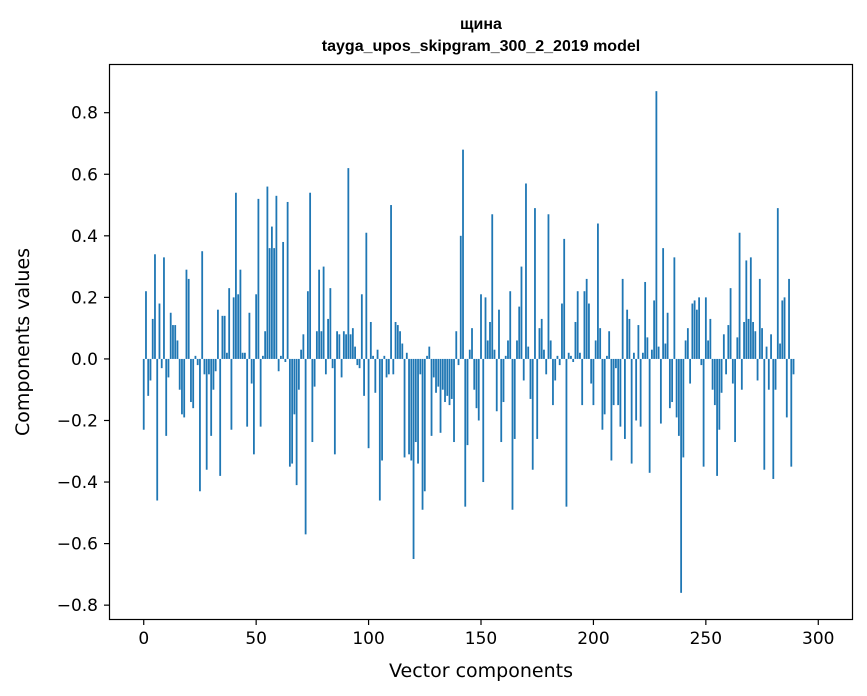 The width and height of the screenshot is (867, 696). What do you see at coordinates (84, 175) in the screenshot?
I see `y-tick-label: 0.6` at bounding box center [84, 175].